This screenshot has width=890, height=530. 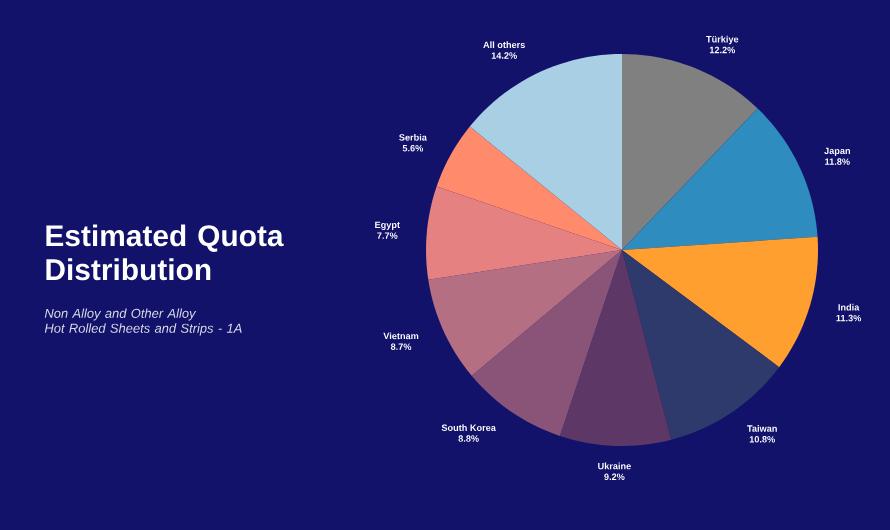 What do you see at coordinates (165, 252) in the screenshot?
I see `text: Estimated Quota Distribution` at bounding box center [165, 252].